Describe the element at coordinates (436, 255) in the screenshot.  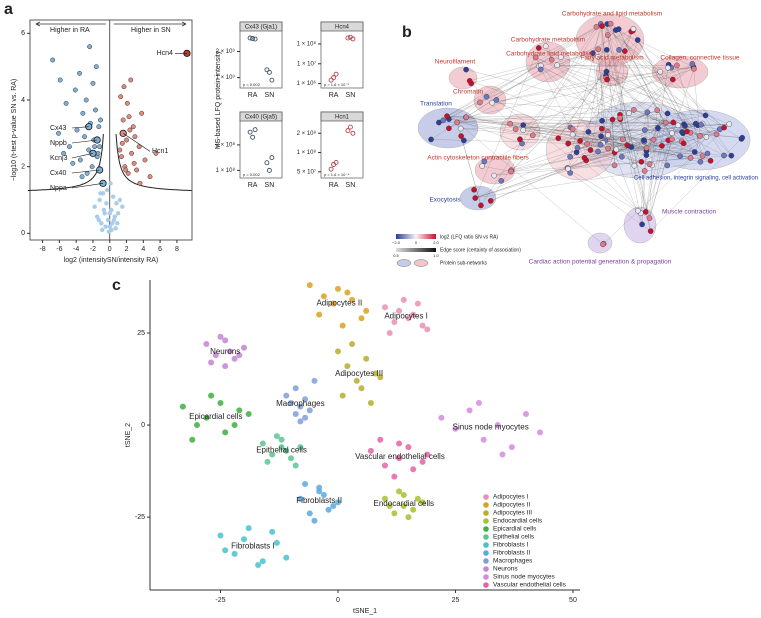
I see `legend-tick: 1.0` at that location.